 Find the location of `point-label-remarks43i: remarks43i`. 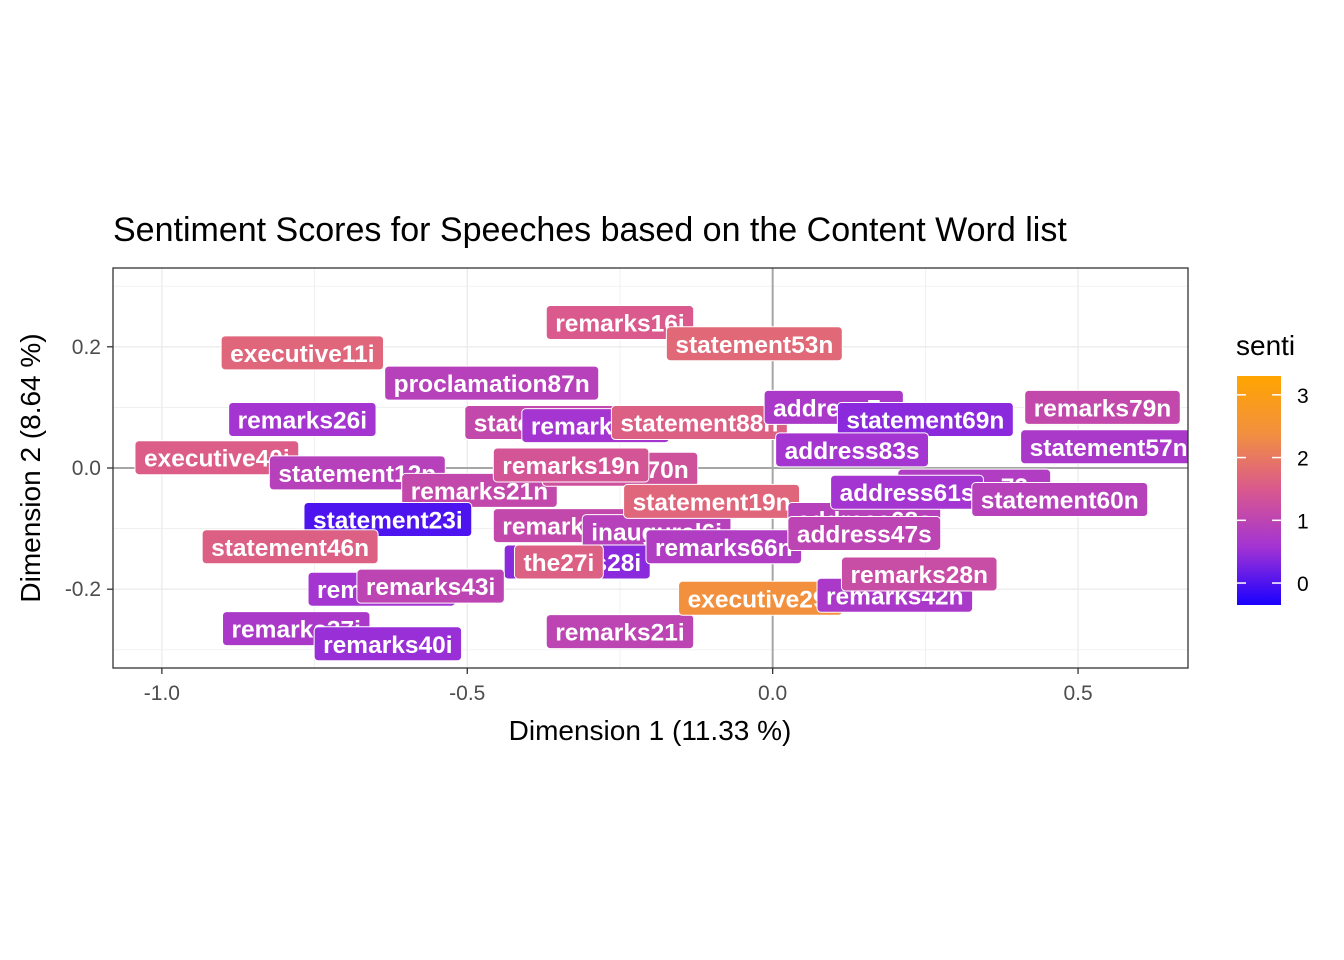

point-label-remarks43i: remarks43i is located at coordinates (430, 586).